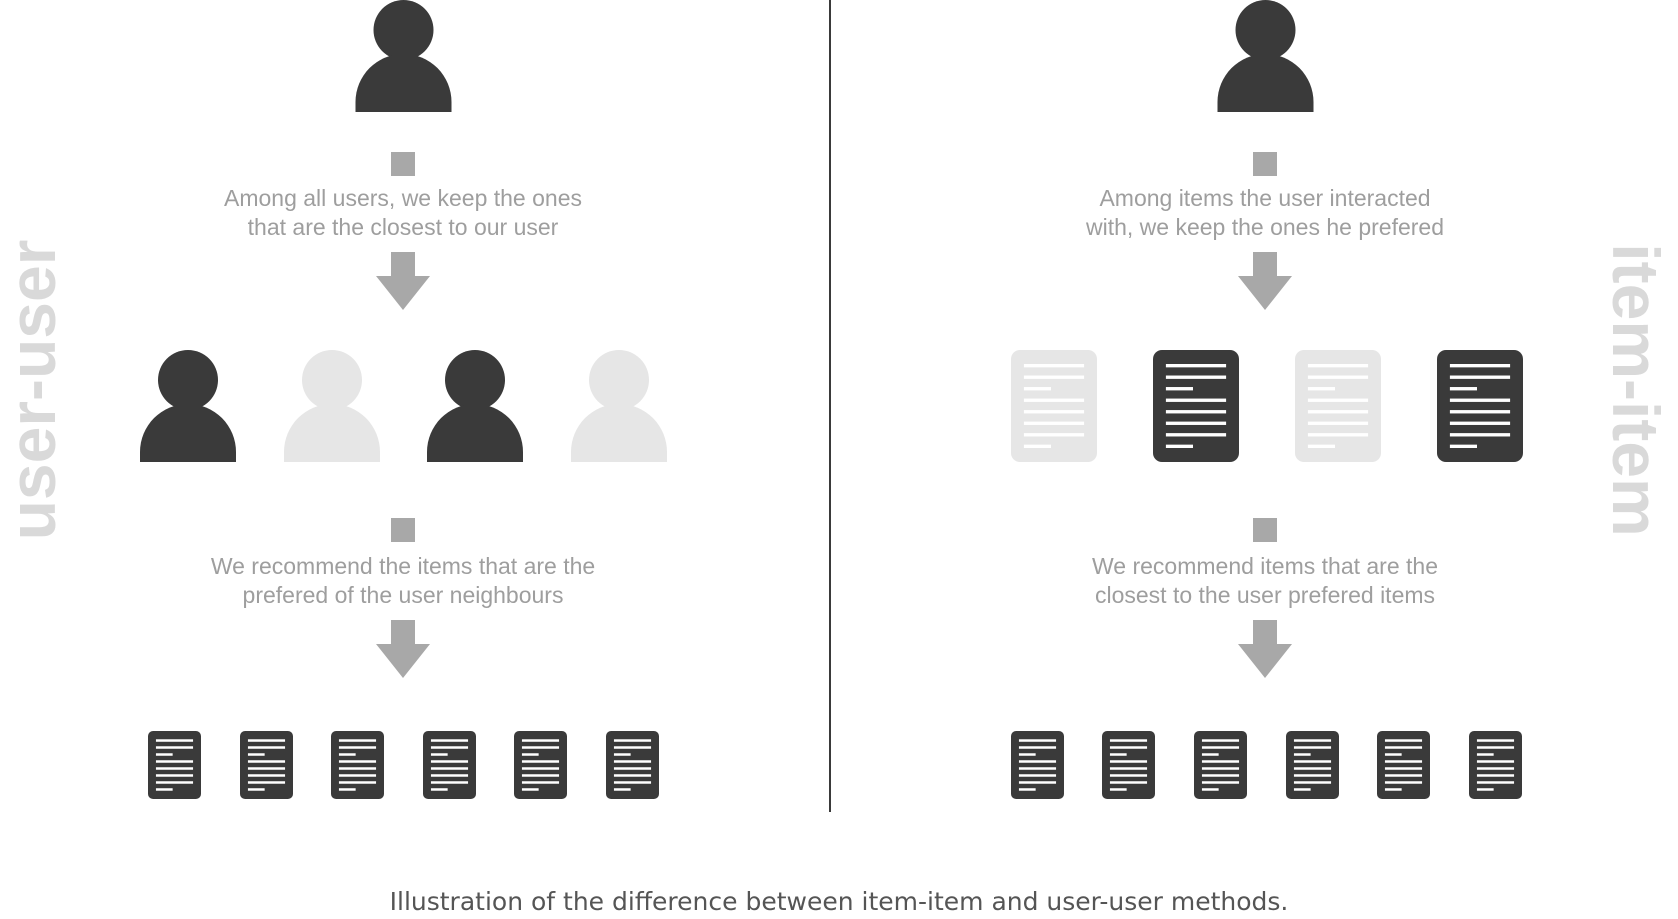 The height and width of the screenshot is (919, 1678). What do you see at coordinates (1264, 227) in the screenshot?
I see `text-line: with, we keep the ones he prefered` at bounding box center [1264, 227].